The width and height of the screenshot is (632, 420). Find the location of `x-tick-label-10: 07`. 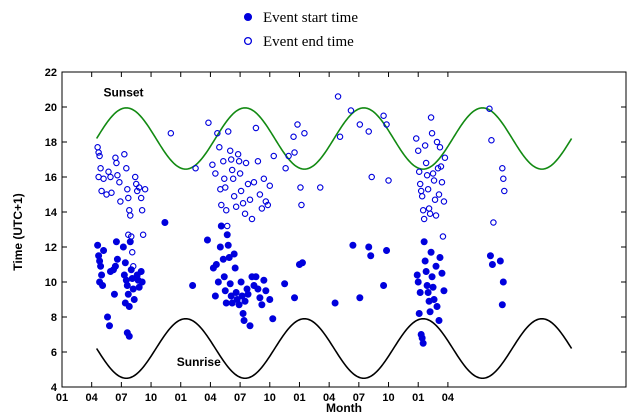

x-tick-label-10: 07 is located at coordinates (359, 398).